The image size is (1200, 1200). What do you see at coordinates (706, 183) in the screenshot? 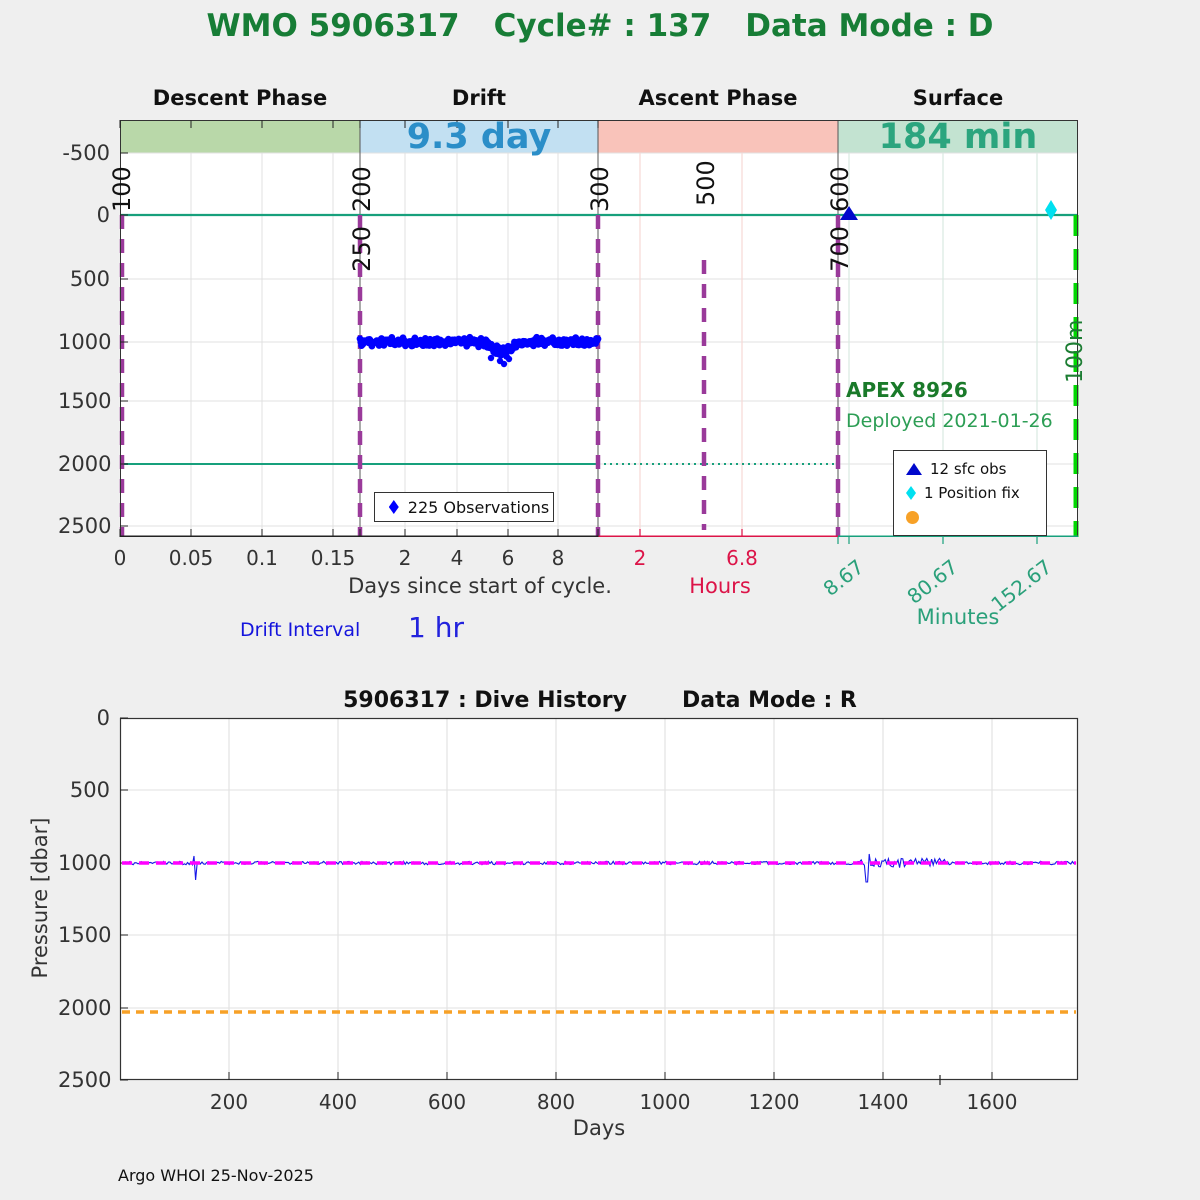
I see `mission-line-label-500: 500` at bounding box center [706, 183].